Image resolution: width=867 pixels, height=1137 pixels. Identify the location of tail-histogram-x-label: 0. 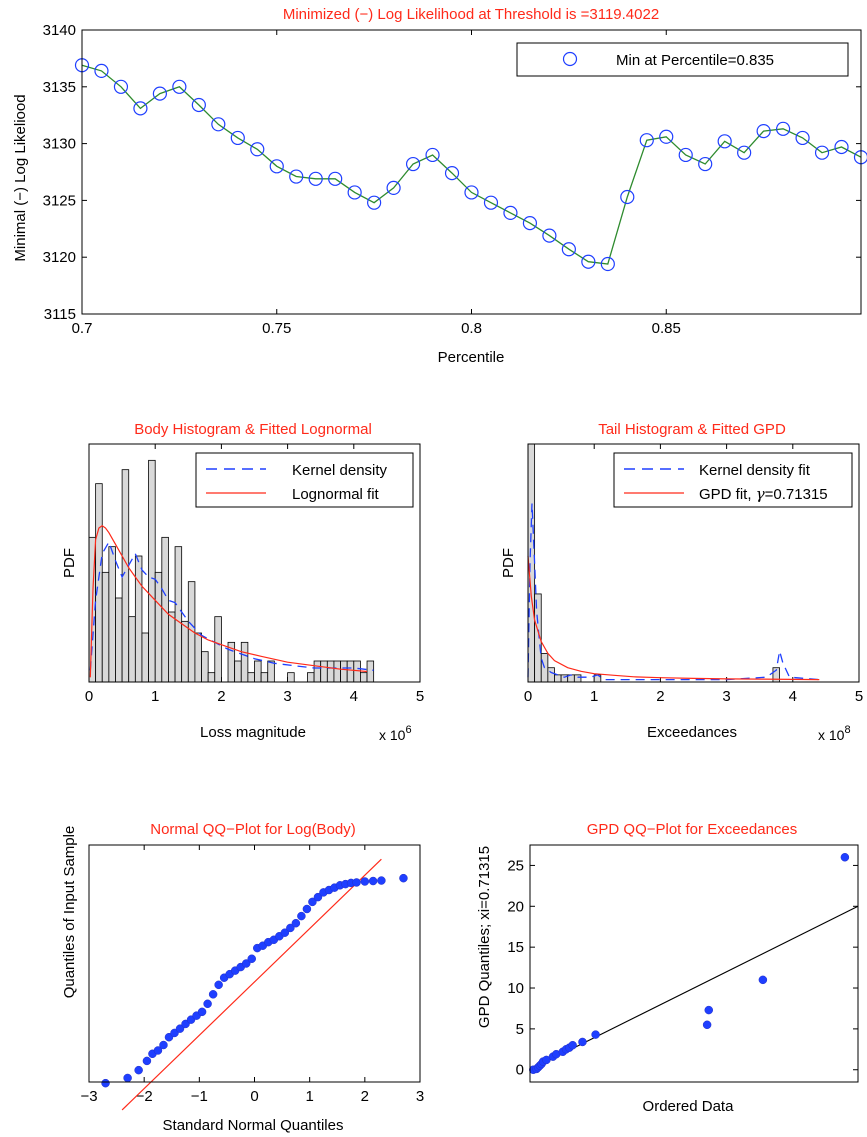
(528, 696).